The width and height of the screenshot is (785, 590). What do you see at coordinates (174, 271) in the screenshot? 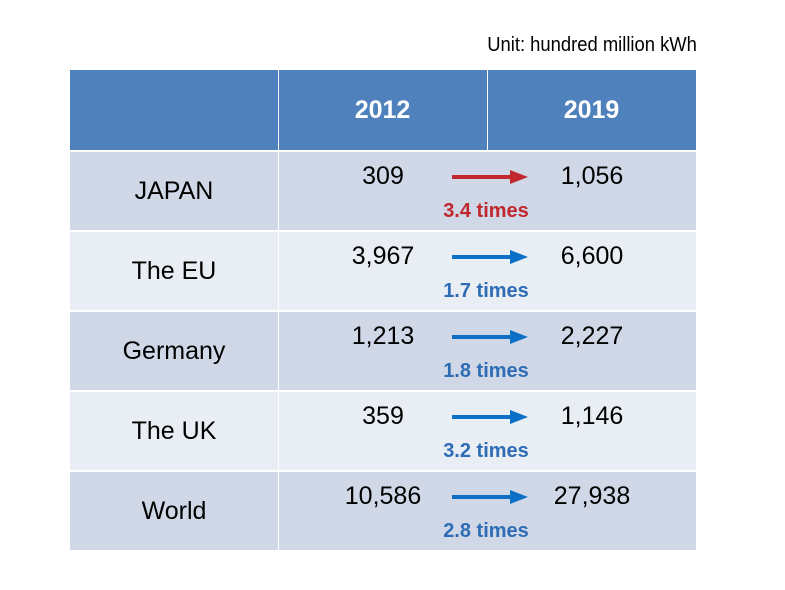
I see `country-label: The EU` at bounding box center [174, 271].